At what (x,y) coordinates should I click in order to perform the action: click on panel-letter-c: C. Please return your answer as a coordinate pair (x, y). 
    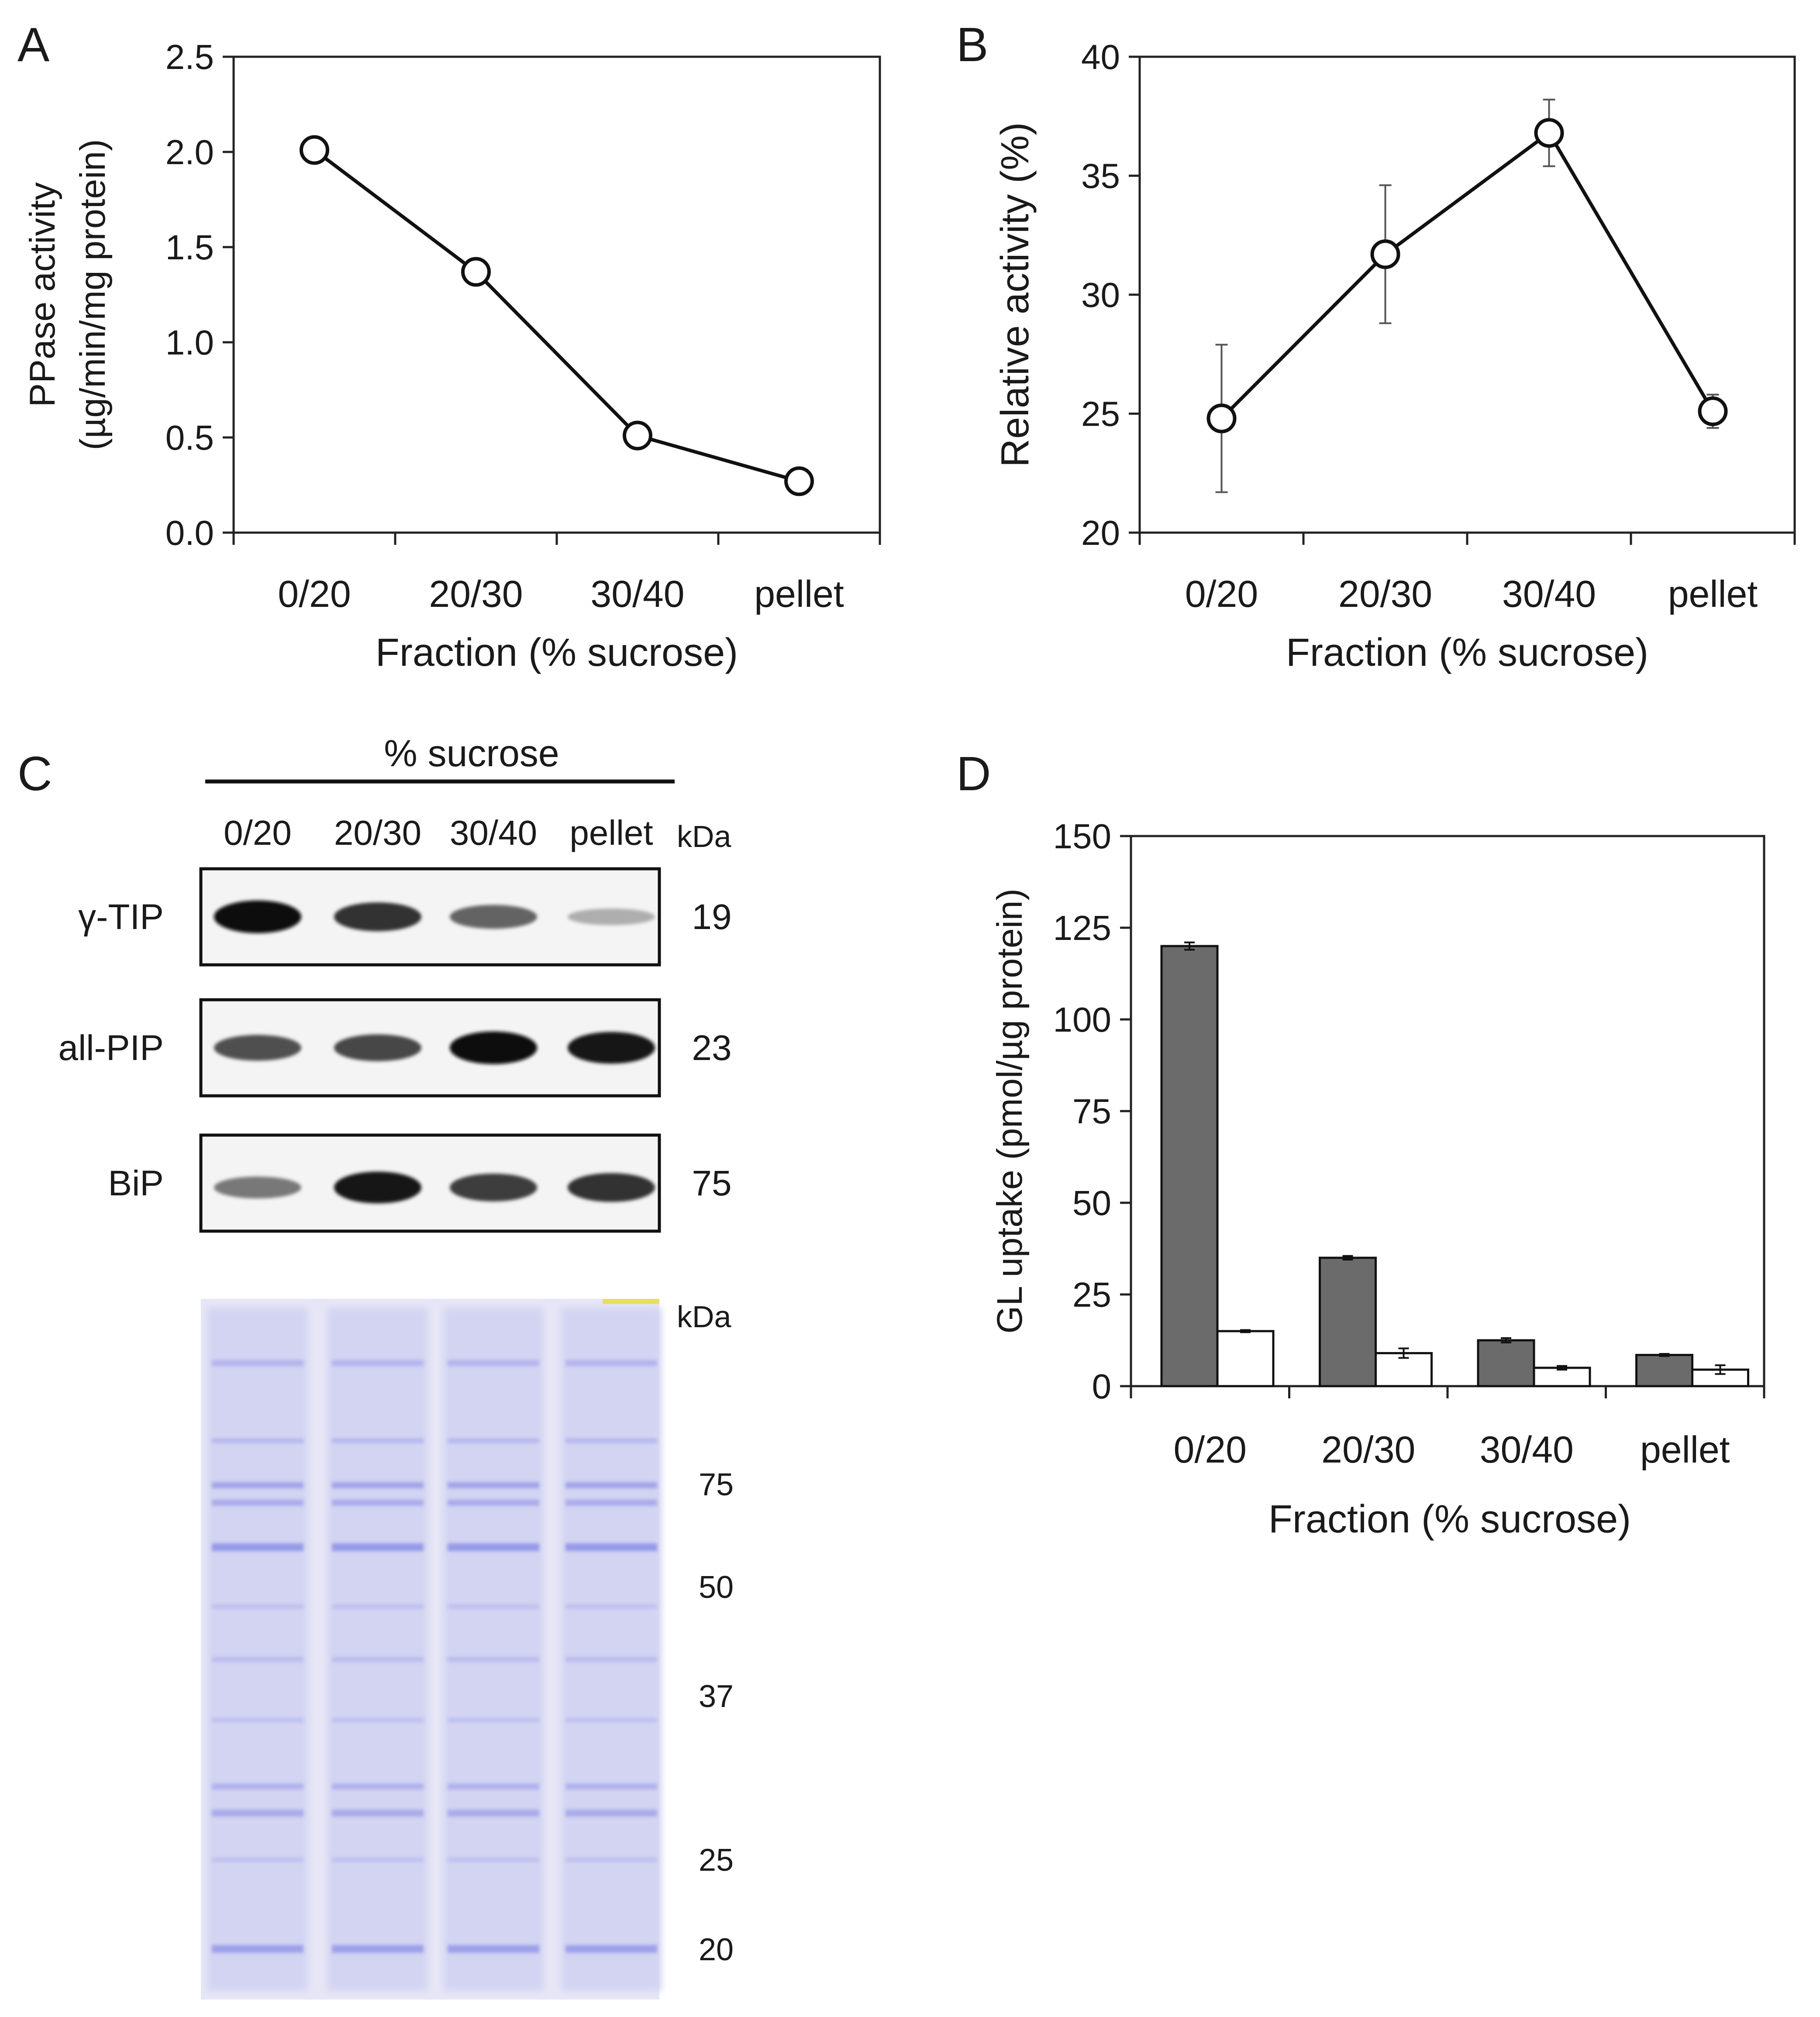
    Looking at the image, I should click on (34, 774).